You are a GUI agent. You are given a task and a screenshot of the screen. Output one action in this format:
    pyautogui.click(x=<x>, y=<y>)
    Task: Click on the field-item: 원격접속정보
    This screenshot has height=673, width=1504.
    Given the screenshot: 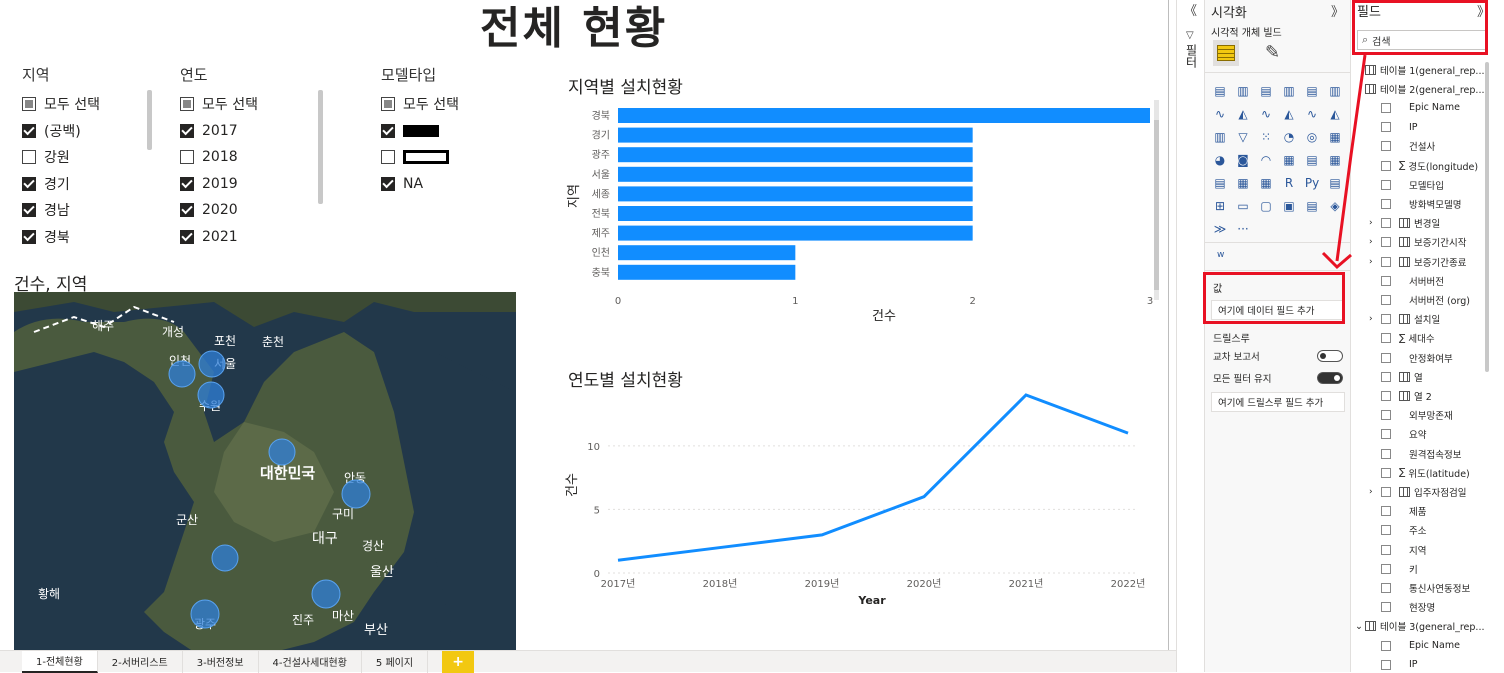 What is the action you would take?
    pyautogui.click(x=1415, y=453)
    